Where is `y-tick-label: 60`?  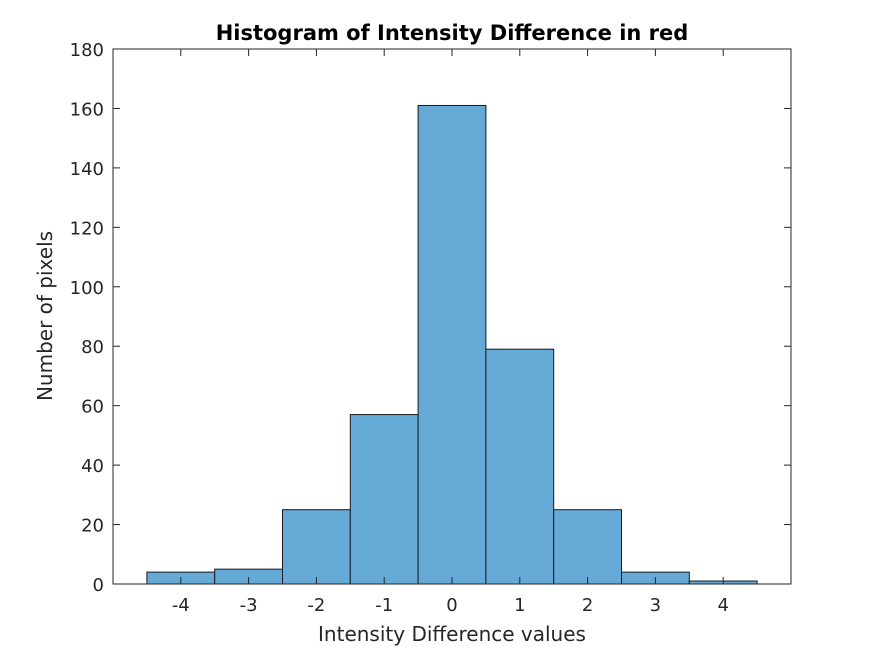
y-tick-label: 60 is located at coordinates (92, 407).